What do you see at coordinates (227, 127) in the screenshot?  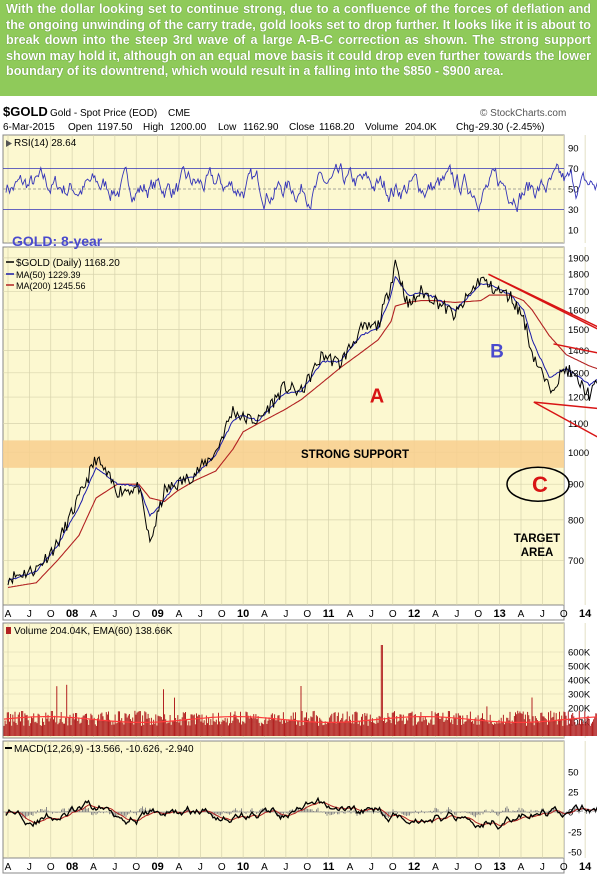 I see `header-low-label: Low` at bounding box center [227, 127].